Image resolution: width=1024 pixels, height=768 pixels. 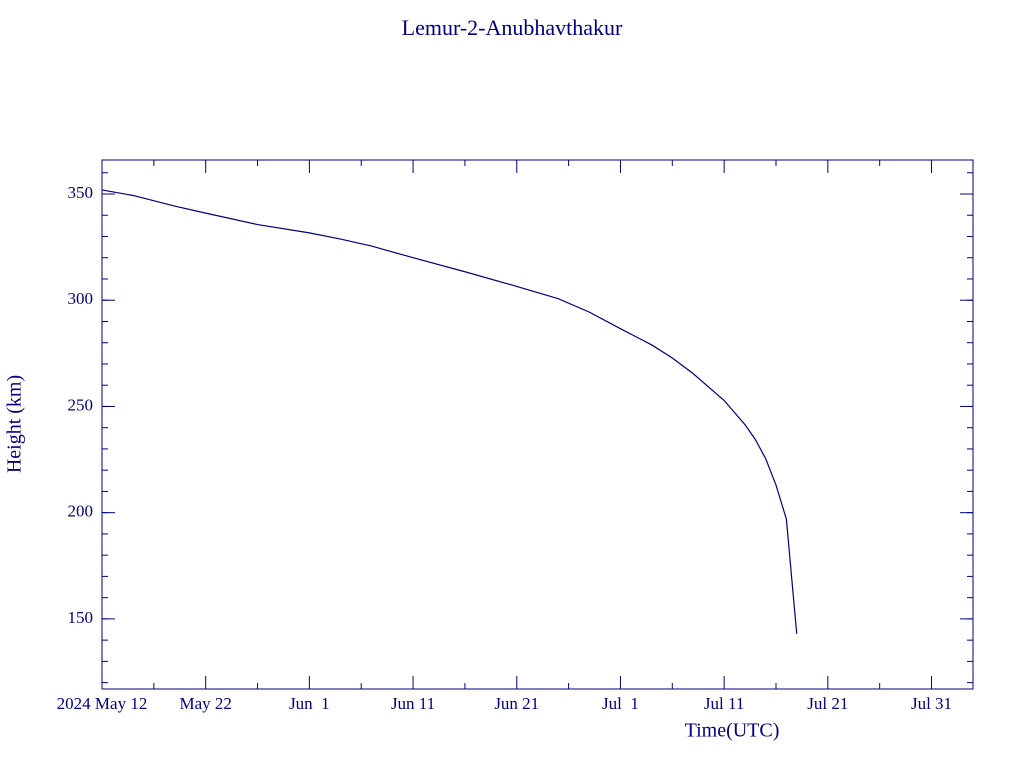 I want to click on y-tick-label: 150, so click(x=81, y=617).